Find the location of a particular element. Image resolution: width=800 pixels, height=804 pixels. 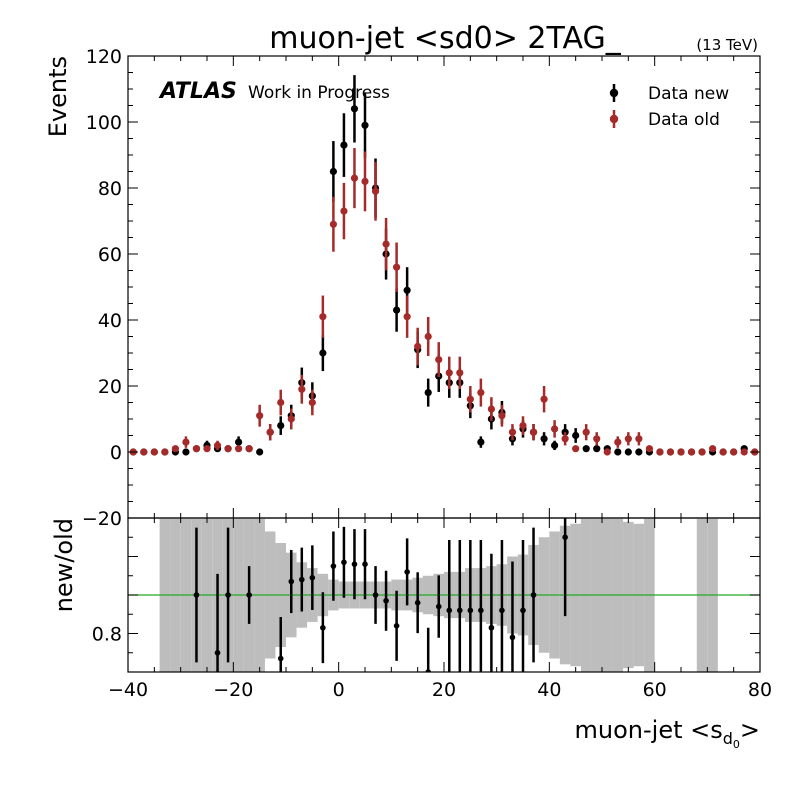

legend-label-data-old: Data old is located at coordinates (684, 120).